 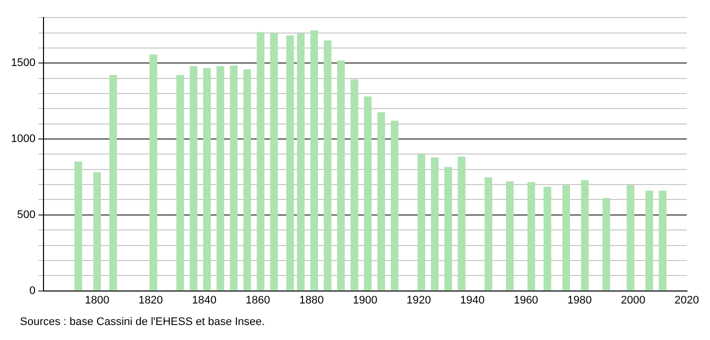 I want to click on y-tick-label: 0, so click(x=32, y=290).